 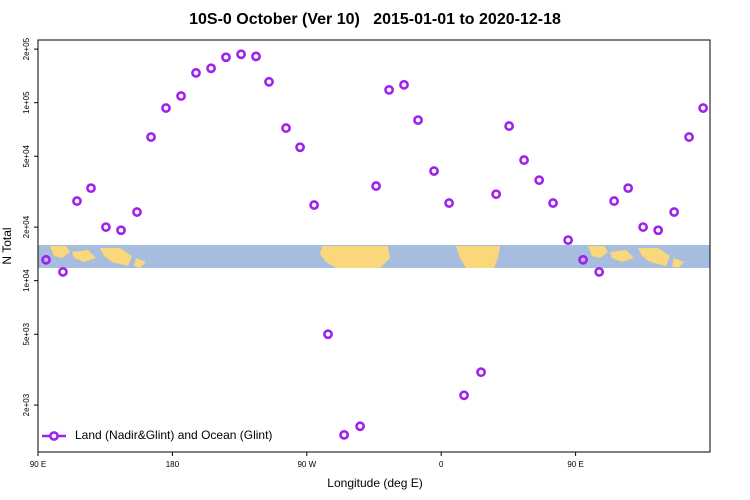 I want to click on y-tick-label: 5e+04, so click(x=26, y=155).